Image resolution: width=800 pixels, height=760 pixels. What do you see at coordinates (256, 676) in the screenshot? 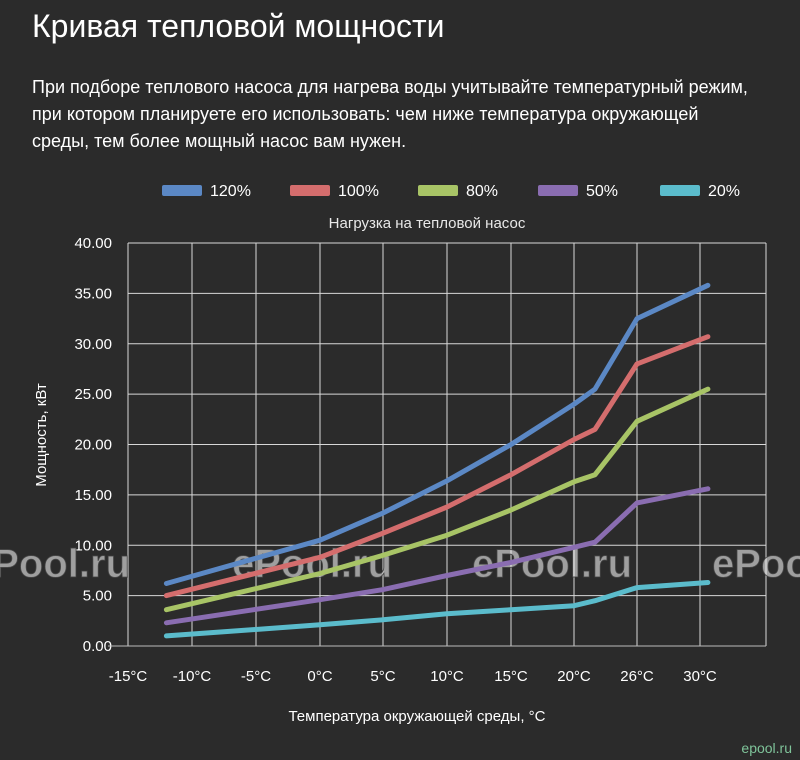
I see `x-tick-label: -5°C` at bounding box center [256, 676].